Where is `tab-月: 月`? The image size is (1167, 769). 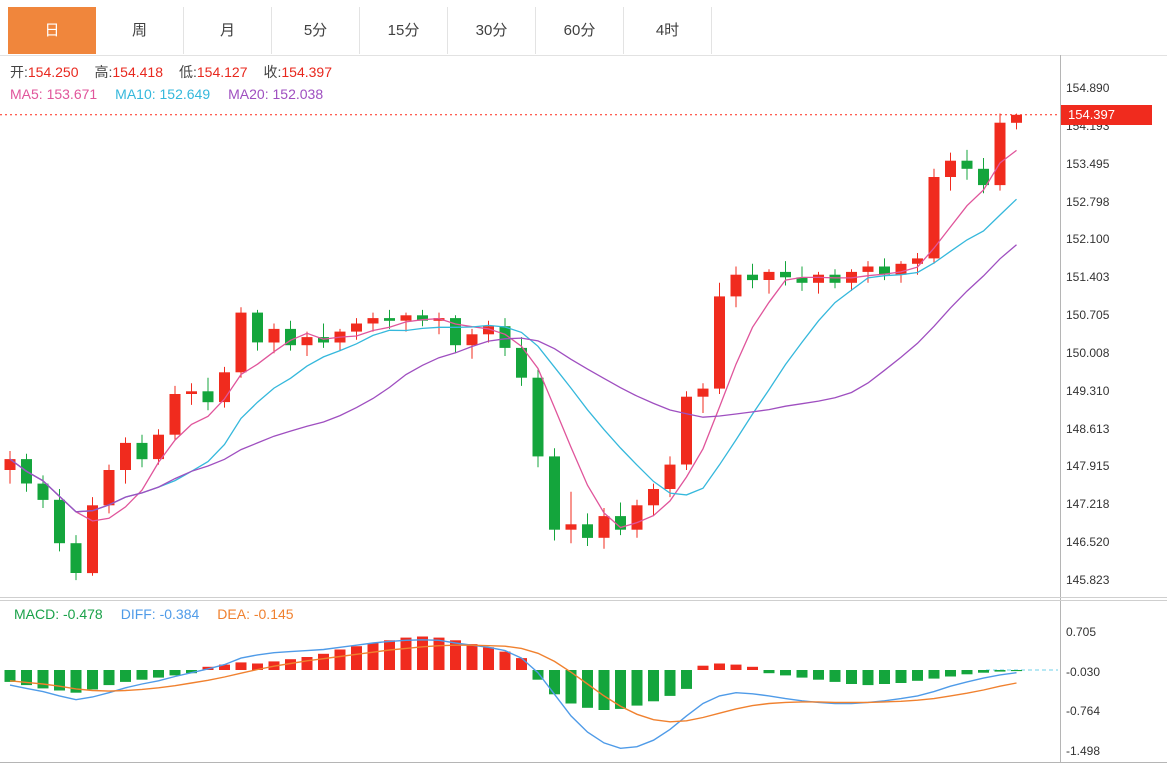 tab-月: 月 is located at coordinates (228, 30).